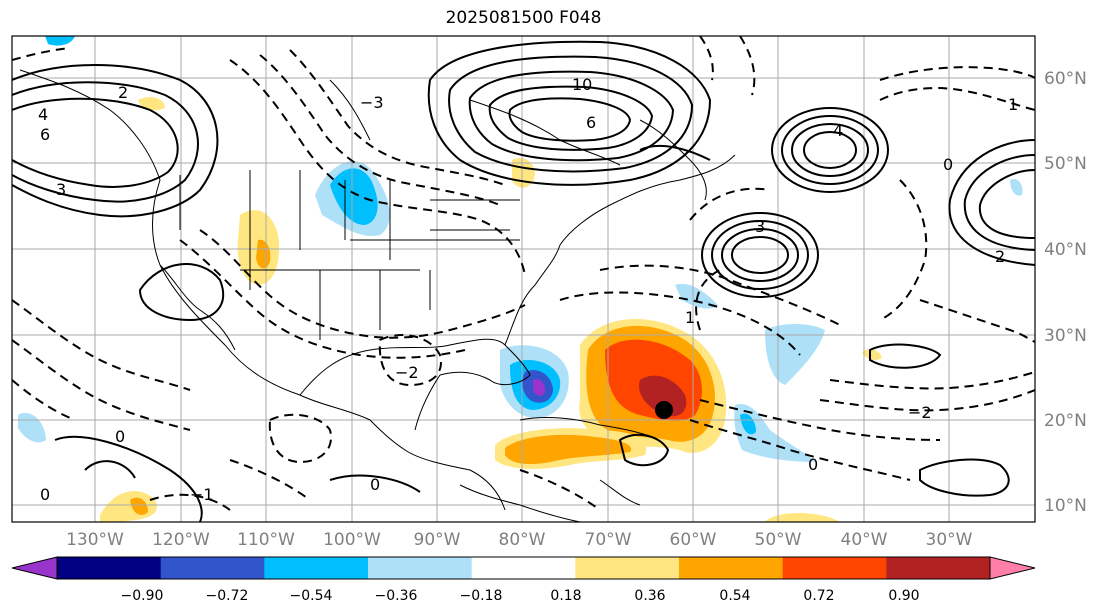 Image resolution: width=1105 pixels, height=615 pixels. Describe the element at coordinates (181, 540) in the screenshot. I see `lon-label: 120°W` at that location.